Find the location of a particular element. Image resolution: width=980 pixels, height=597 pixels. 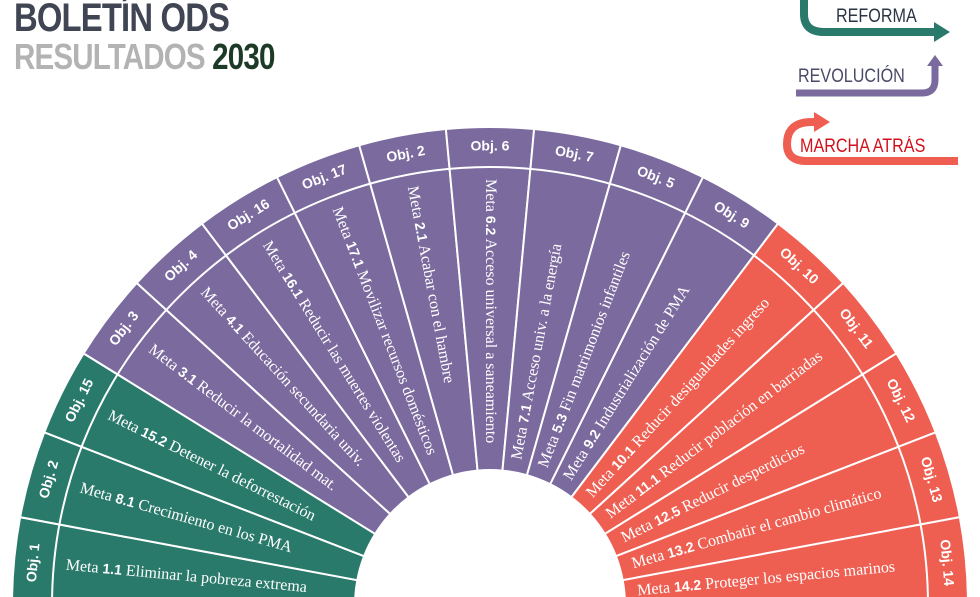

meta-text: Eliminar la pobreza extrema is located at coordinates (214, 579).